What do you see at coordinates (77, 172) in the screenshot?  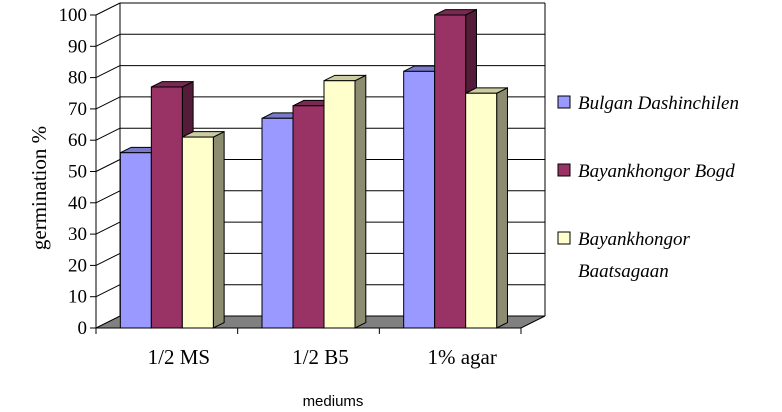 I see `y-tick-label: 50` at bounding box center [77, 172].